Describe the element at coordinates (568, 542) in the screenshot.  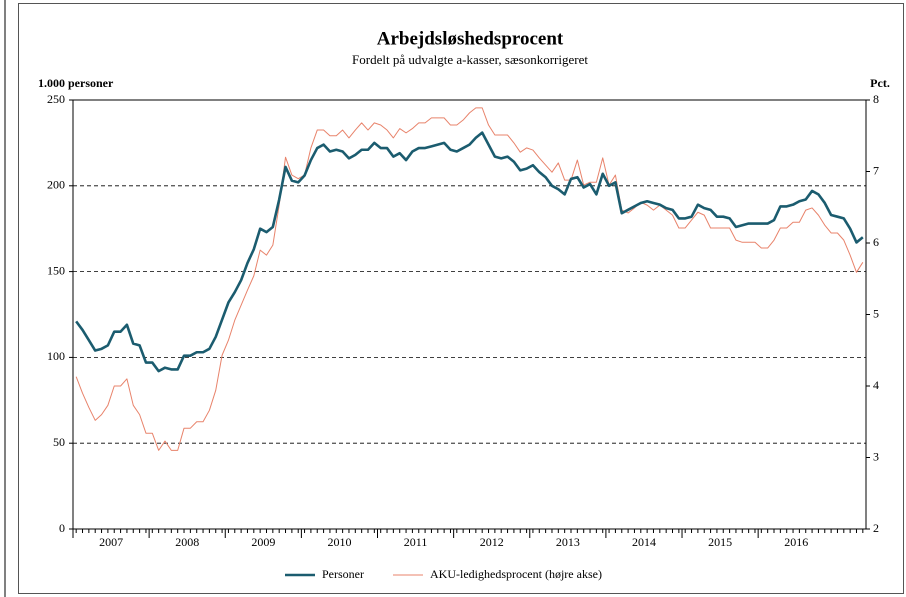
I see `x-tick-label: 2013` at that location.